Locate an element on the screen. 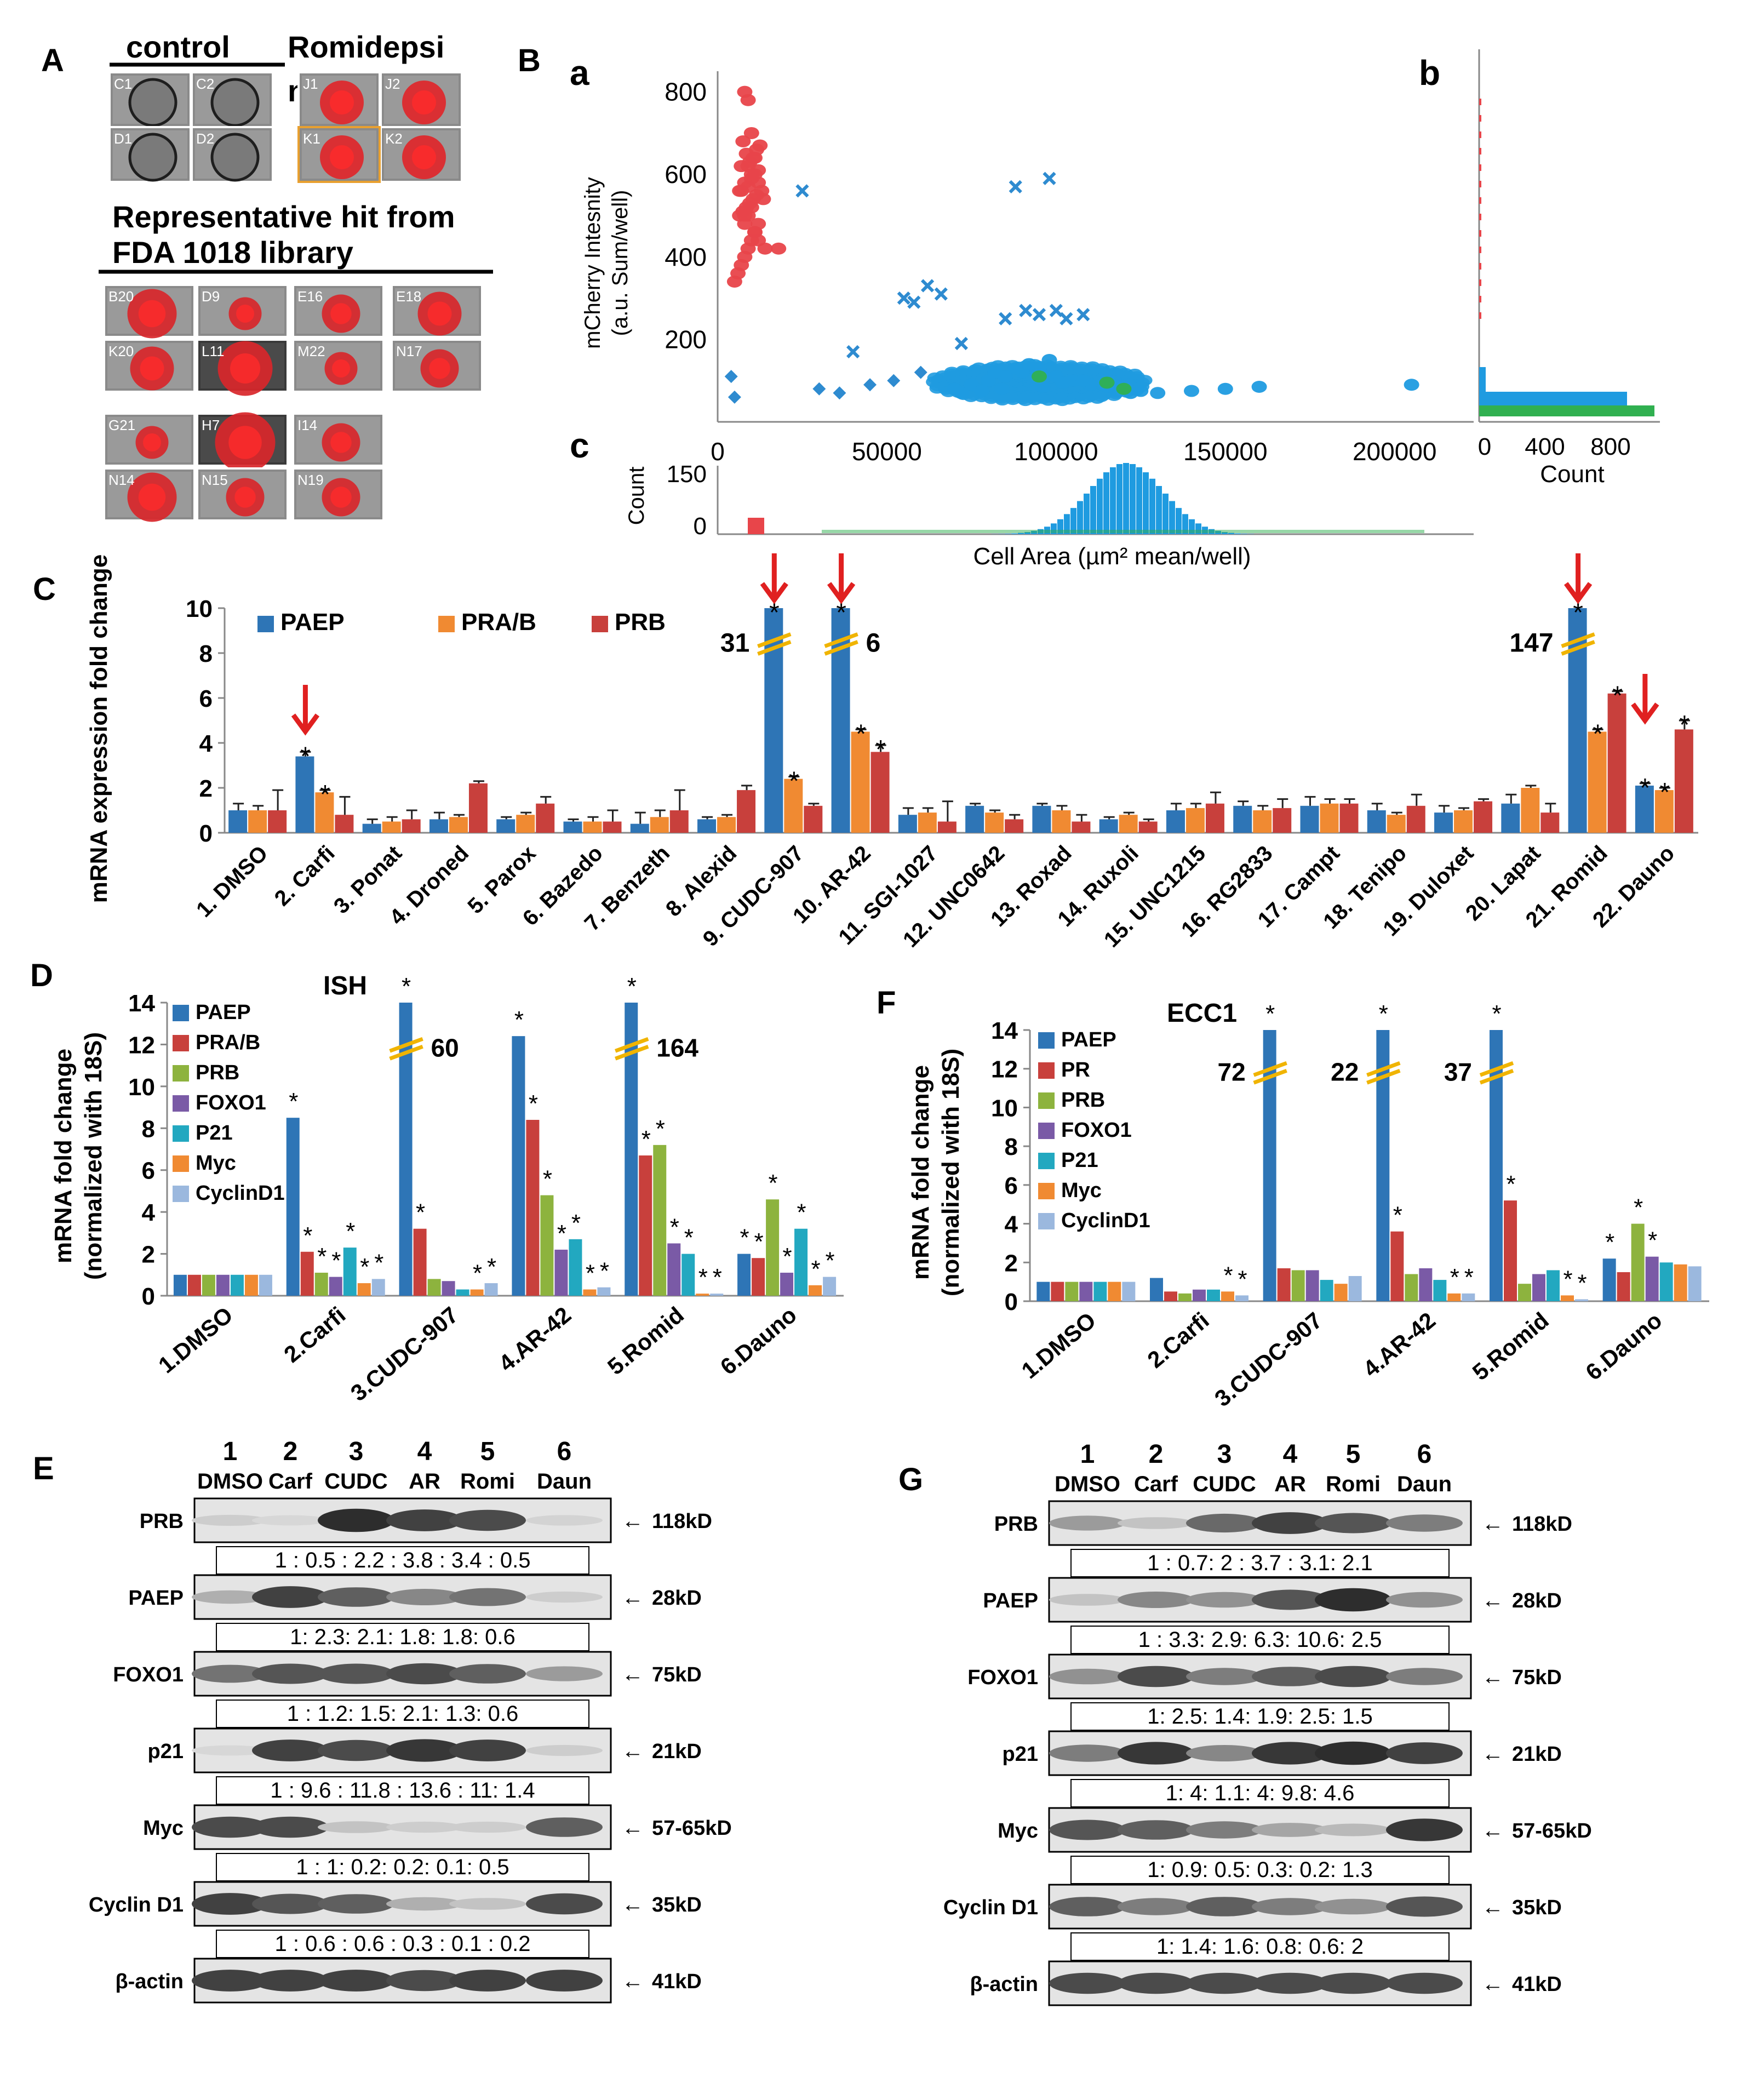  blot-protein-label: β-actin is located at coordinates (149, 1982).